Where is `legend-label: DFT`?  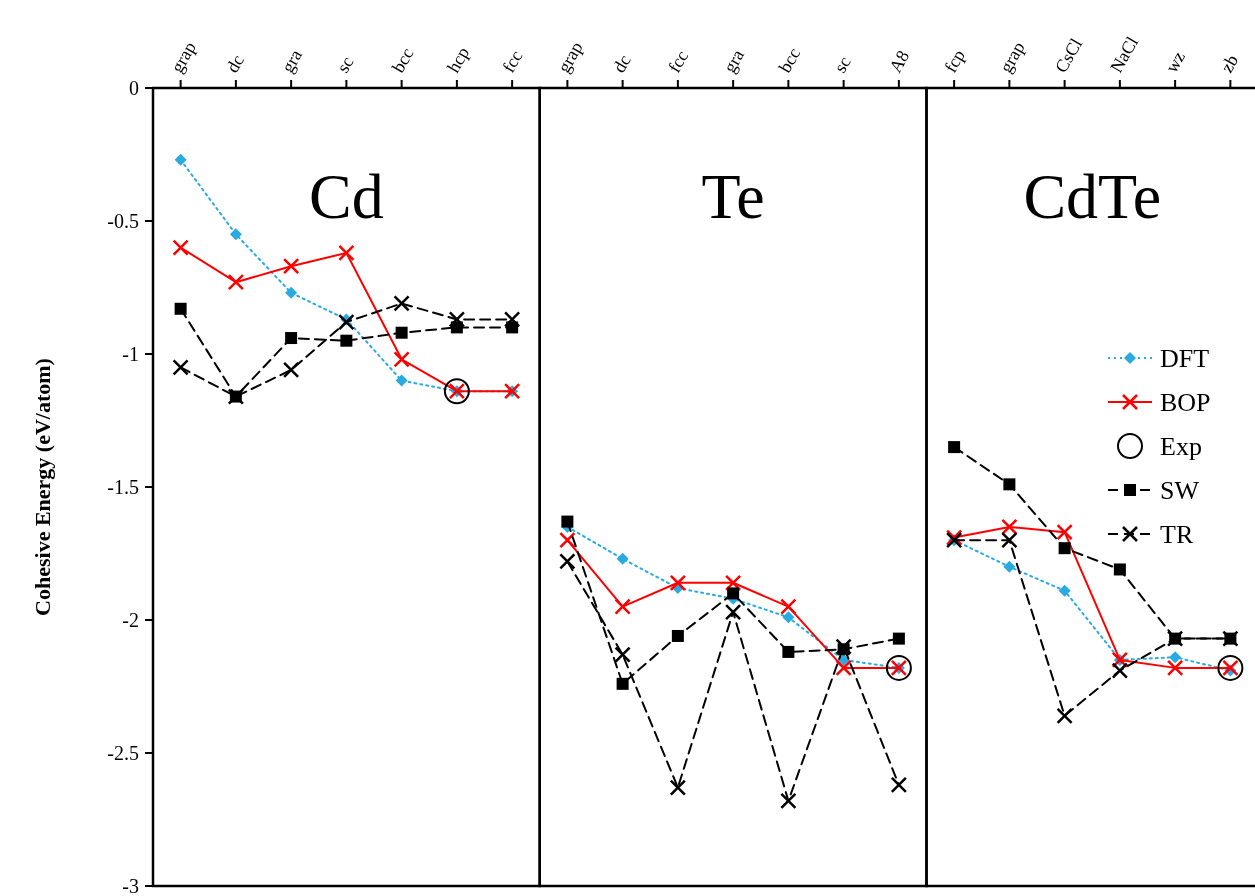 legend-label: DFT is located at coordinates (1185, 359).